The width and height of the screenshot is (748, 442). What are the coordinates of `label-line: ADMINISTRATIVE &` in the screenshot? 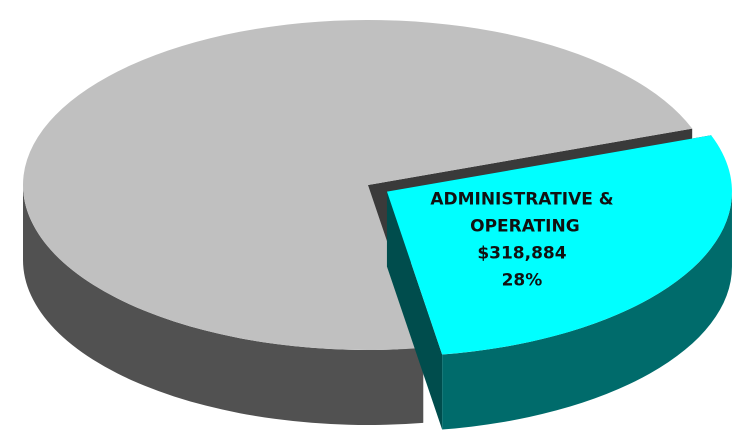 It's located at (521, 200).